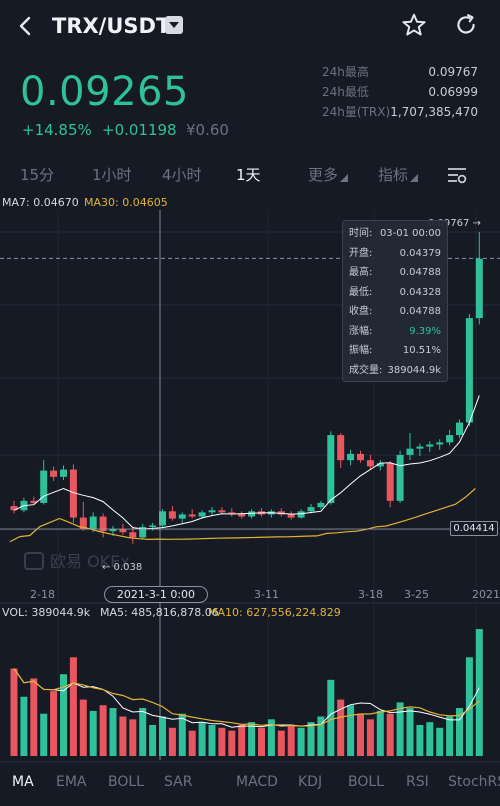  I want to click on tooltip-row: 成交量: 389044.9k, so click(395, 370).